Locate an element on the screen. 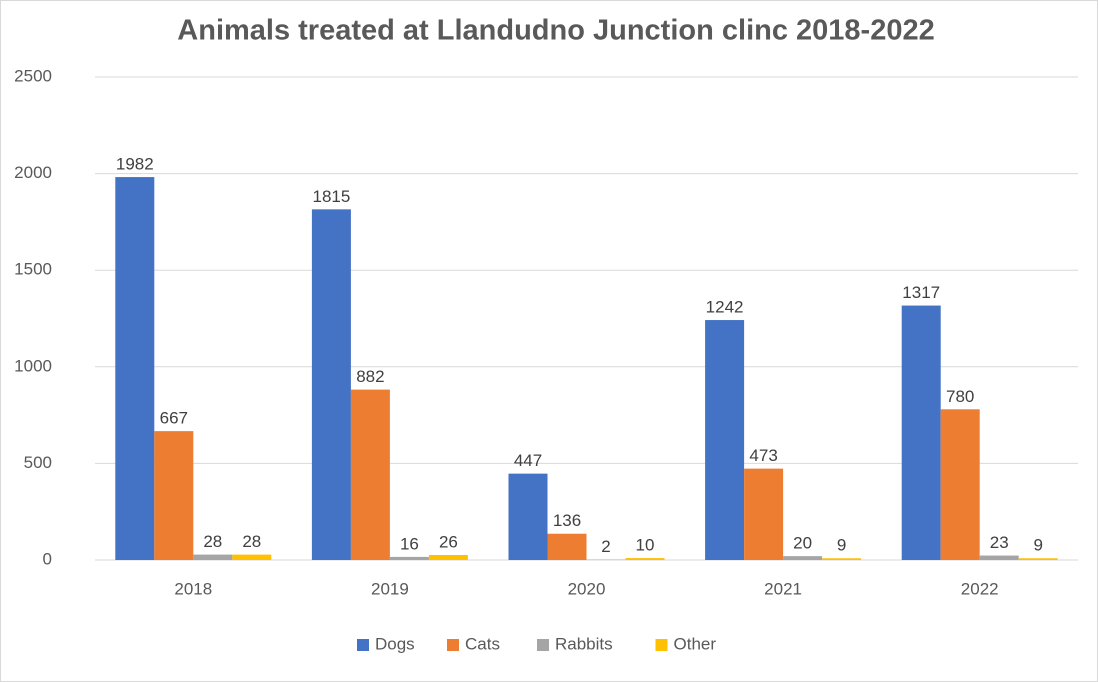 Image resolution: width=1098 pixels, height=682 pixels. legend-label: Rabbits is located at coordinates (584, 643).